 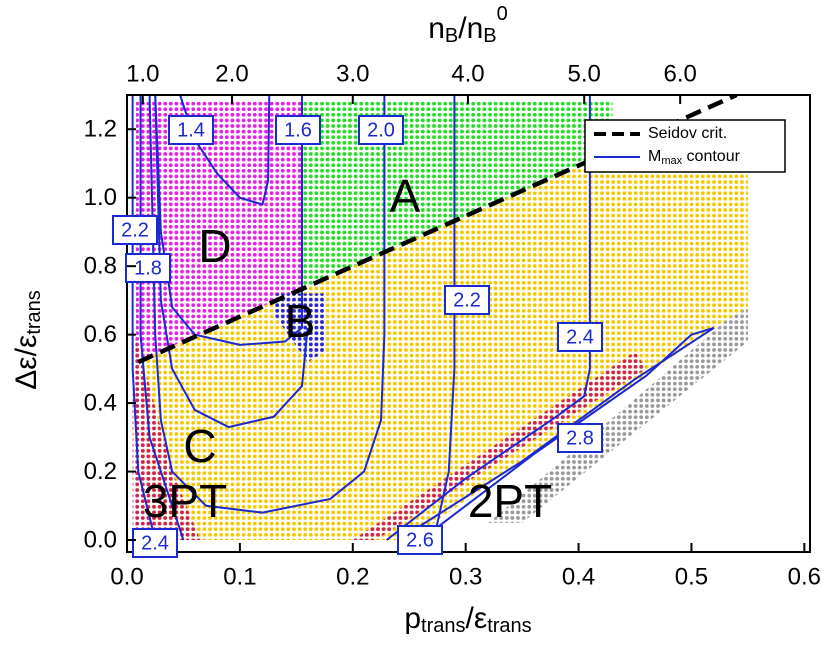 I want to click on region-label: A, so click(x=405, y=196).